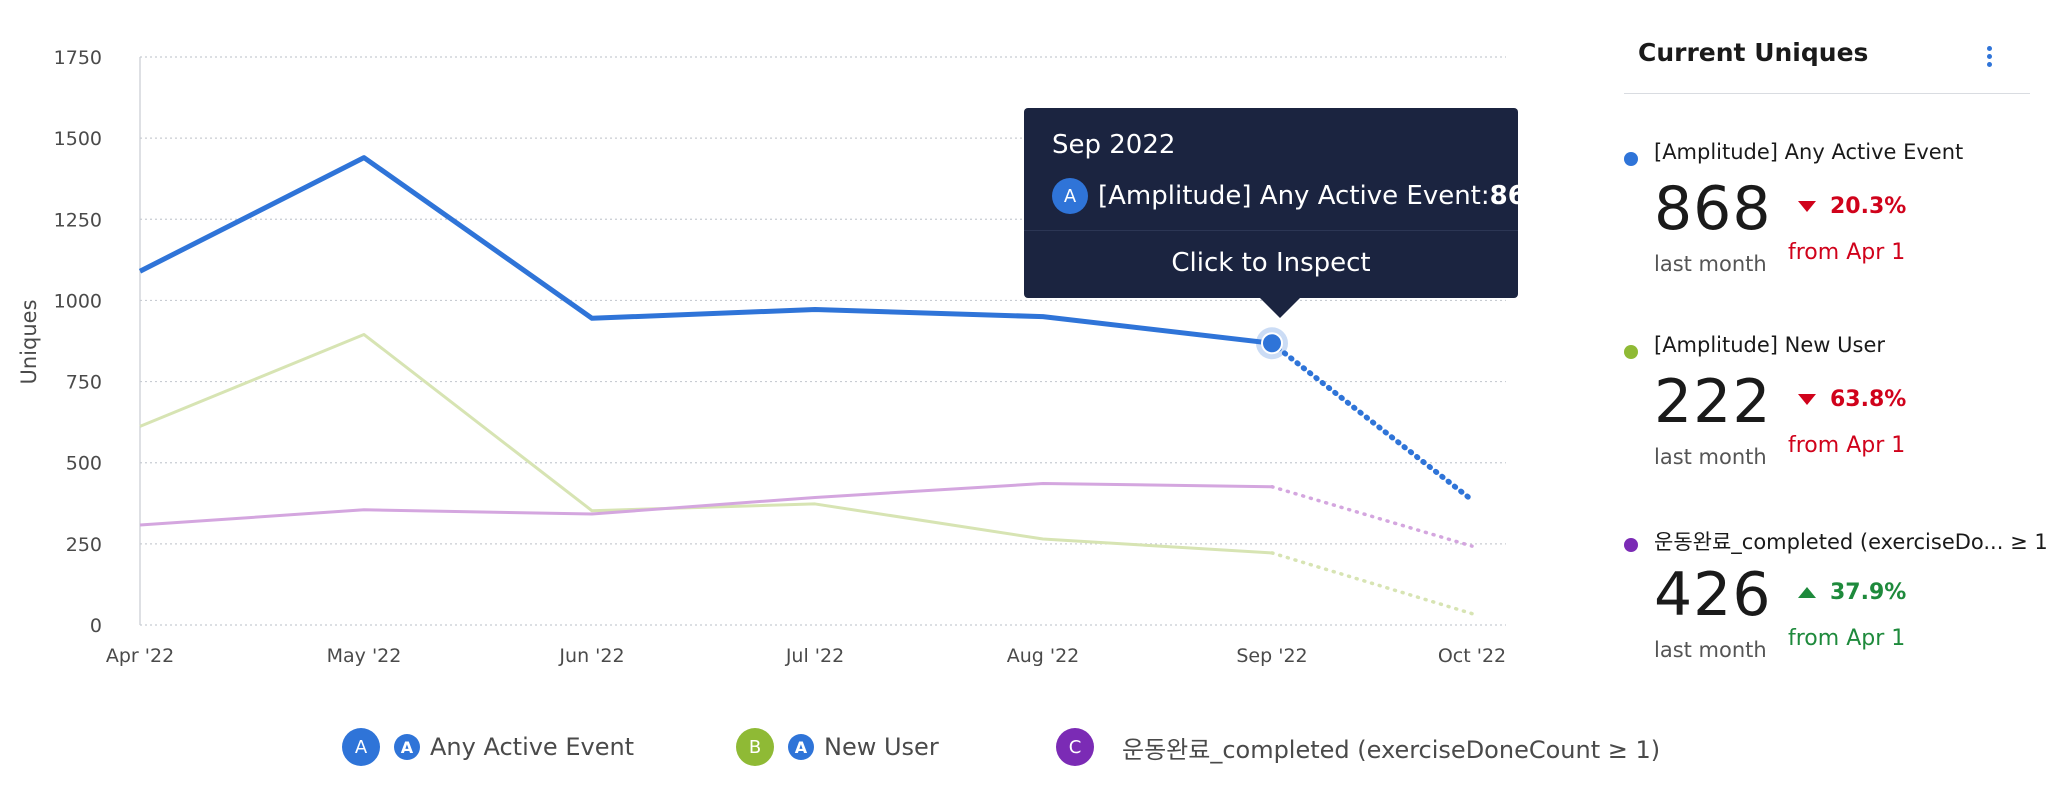  Describe the element at coordinates (591, 656) in the screenshot. I see `x-tick-label: Jun '22` at that location.